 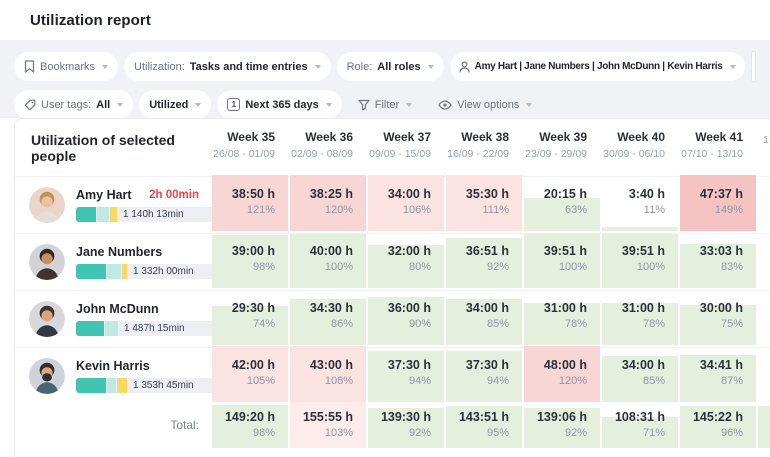 What do you see at coordinates (250, 319) in the screenshot?
I see `utilization-cell: 29:30 h 74%` at bounding box center [250, 319].